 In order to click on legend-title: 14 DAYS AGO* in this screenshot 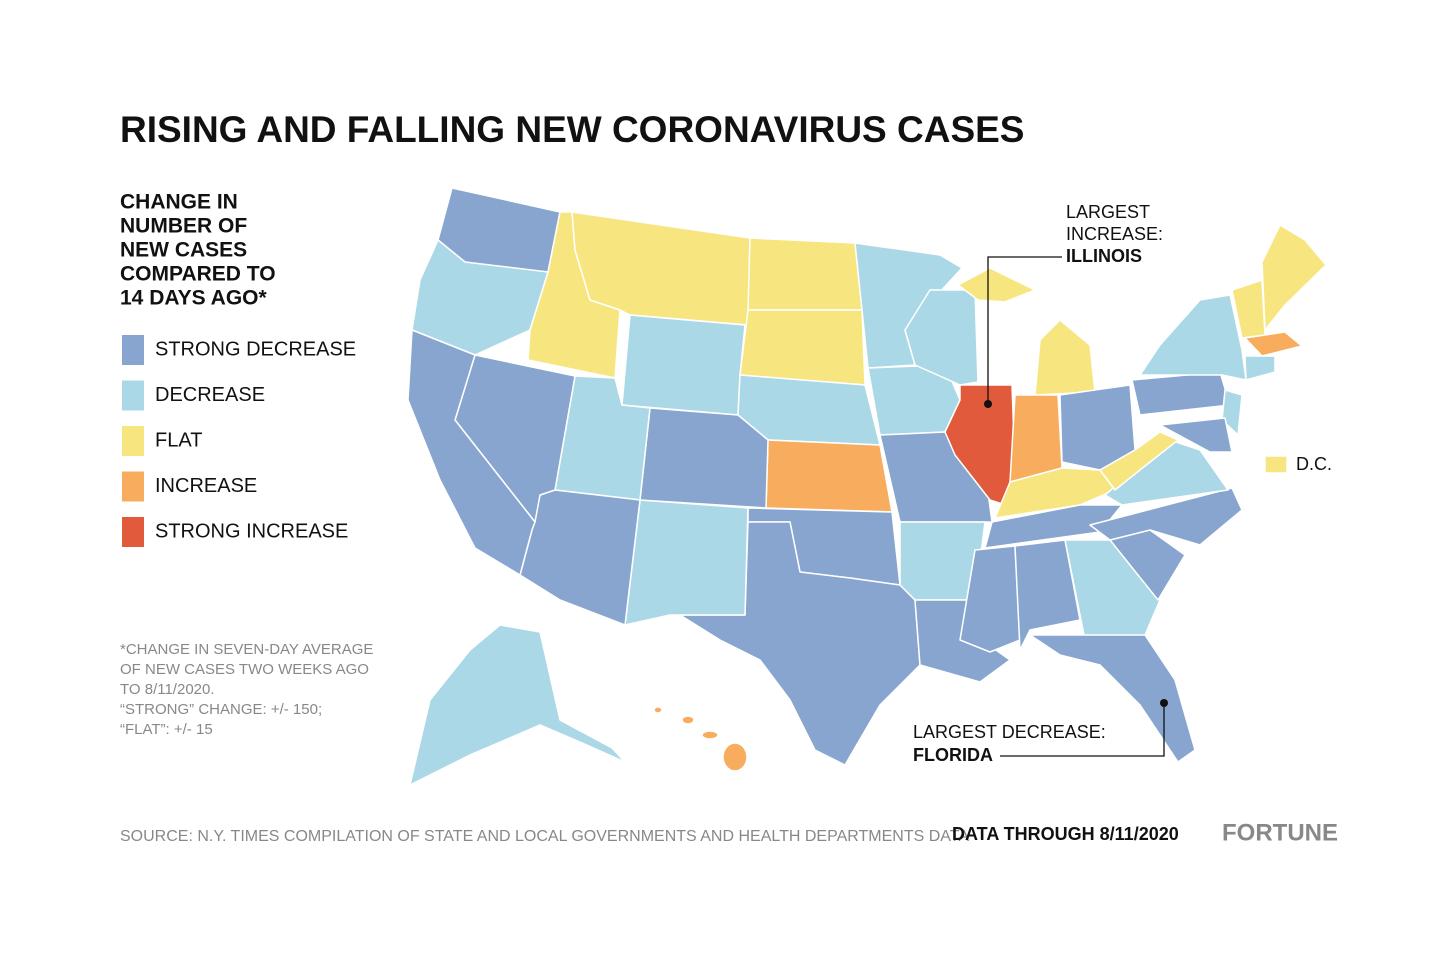, I will do `click(193, 298)`.